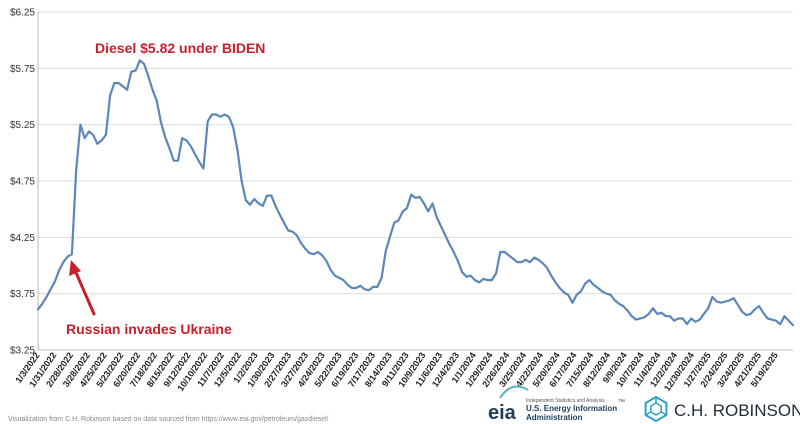 The height and width of the screenshot is (424, 800). Describe the element at coordinates (737, 410) in the screenshot. I see `chr-logo-text: C.H. ROBINSON` at that location.